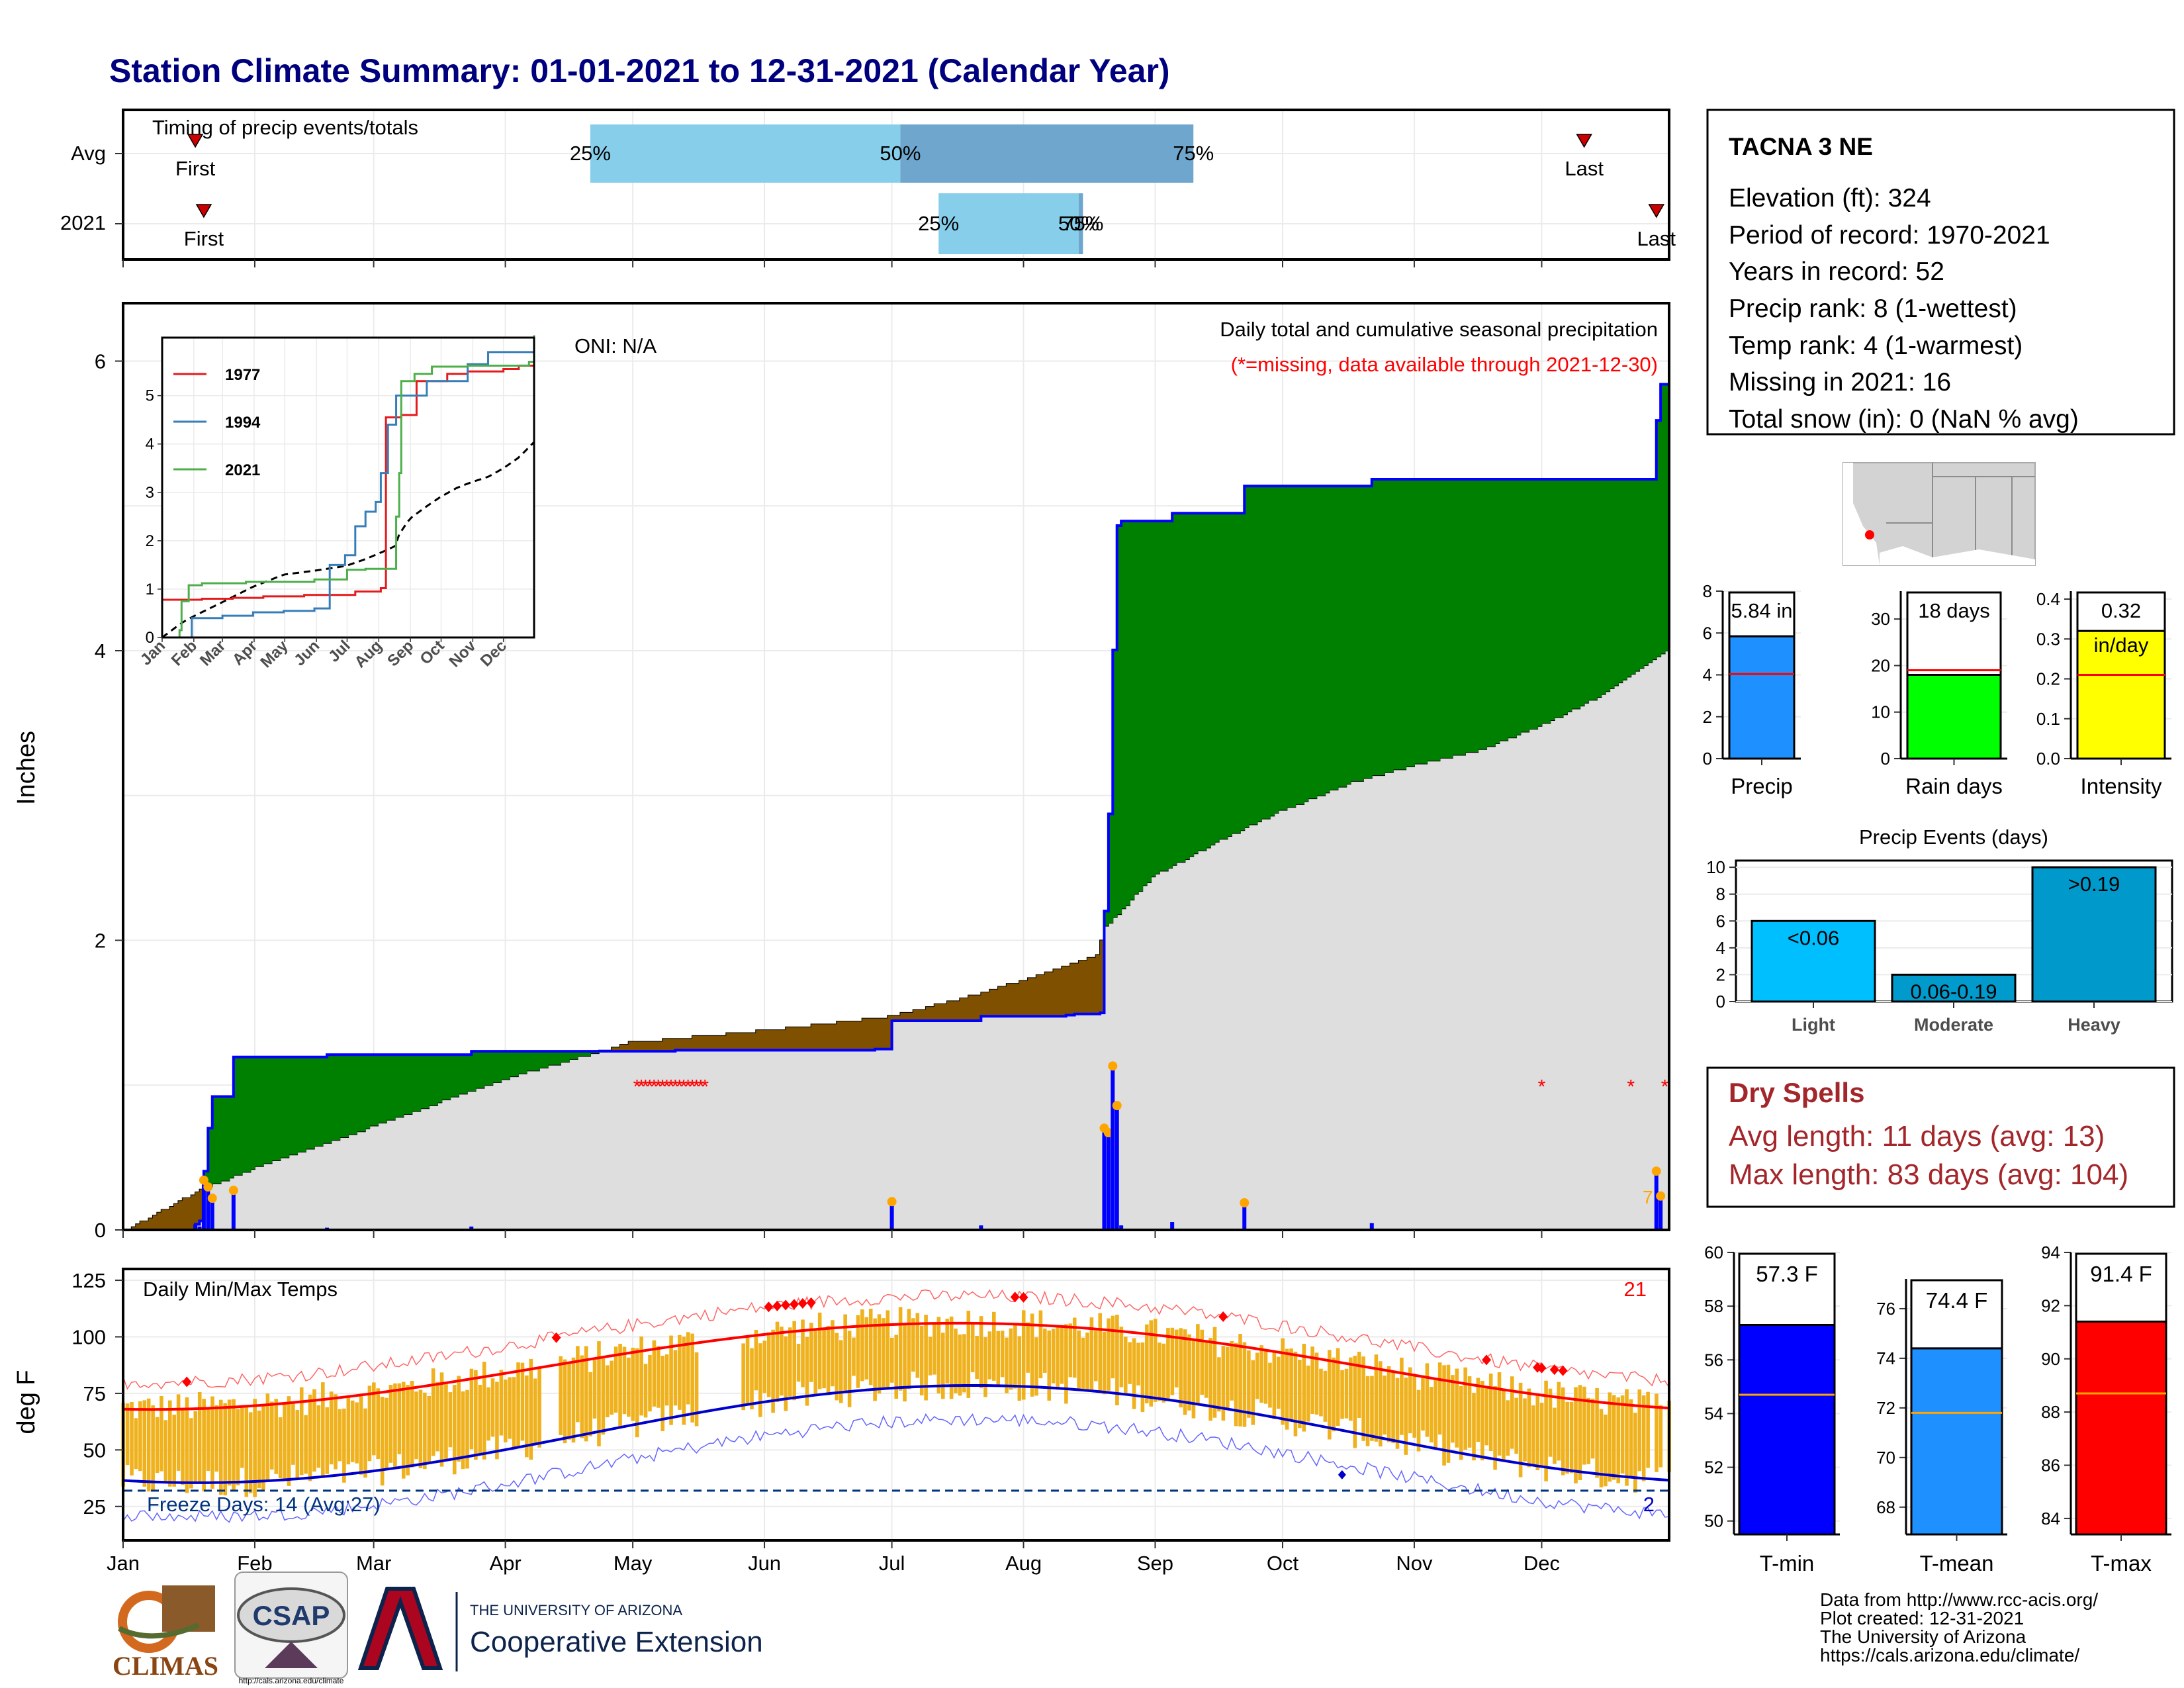 Image resolution: width=2184 pixels, height=1688 pixels. What do you see at coordinates (1656, 211) in the screenshot?
I see `timing-last-marker` at bounding box center [1656, 211].